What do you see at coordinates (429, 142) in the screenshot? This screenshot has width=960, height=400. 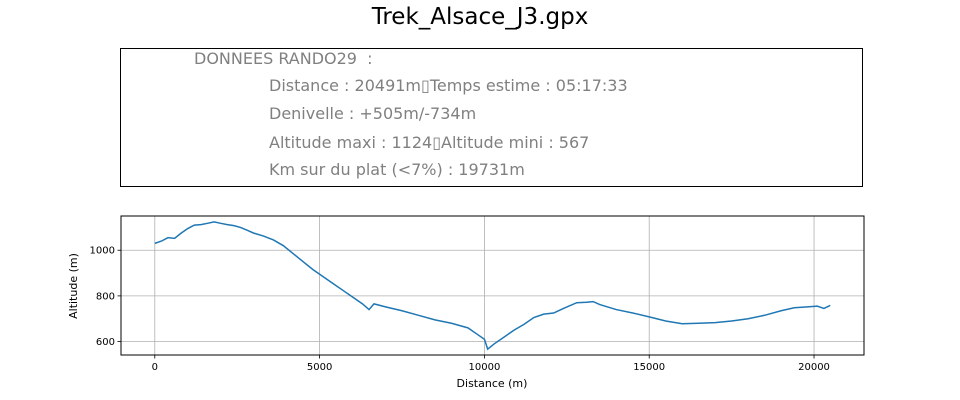 I see `info-altitude-range: Altitude maxi : 1124▯Altitude mini : 567` at bounding box center [429, 142].